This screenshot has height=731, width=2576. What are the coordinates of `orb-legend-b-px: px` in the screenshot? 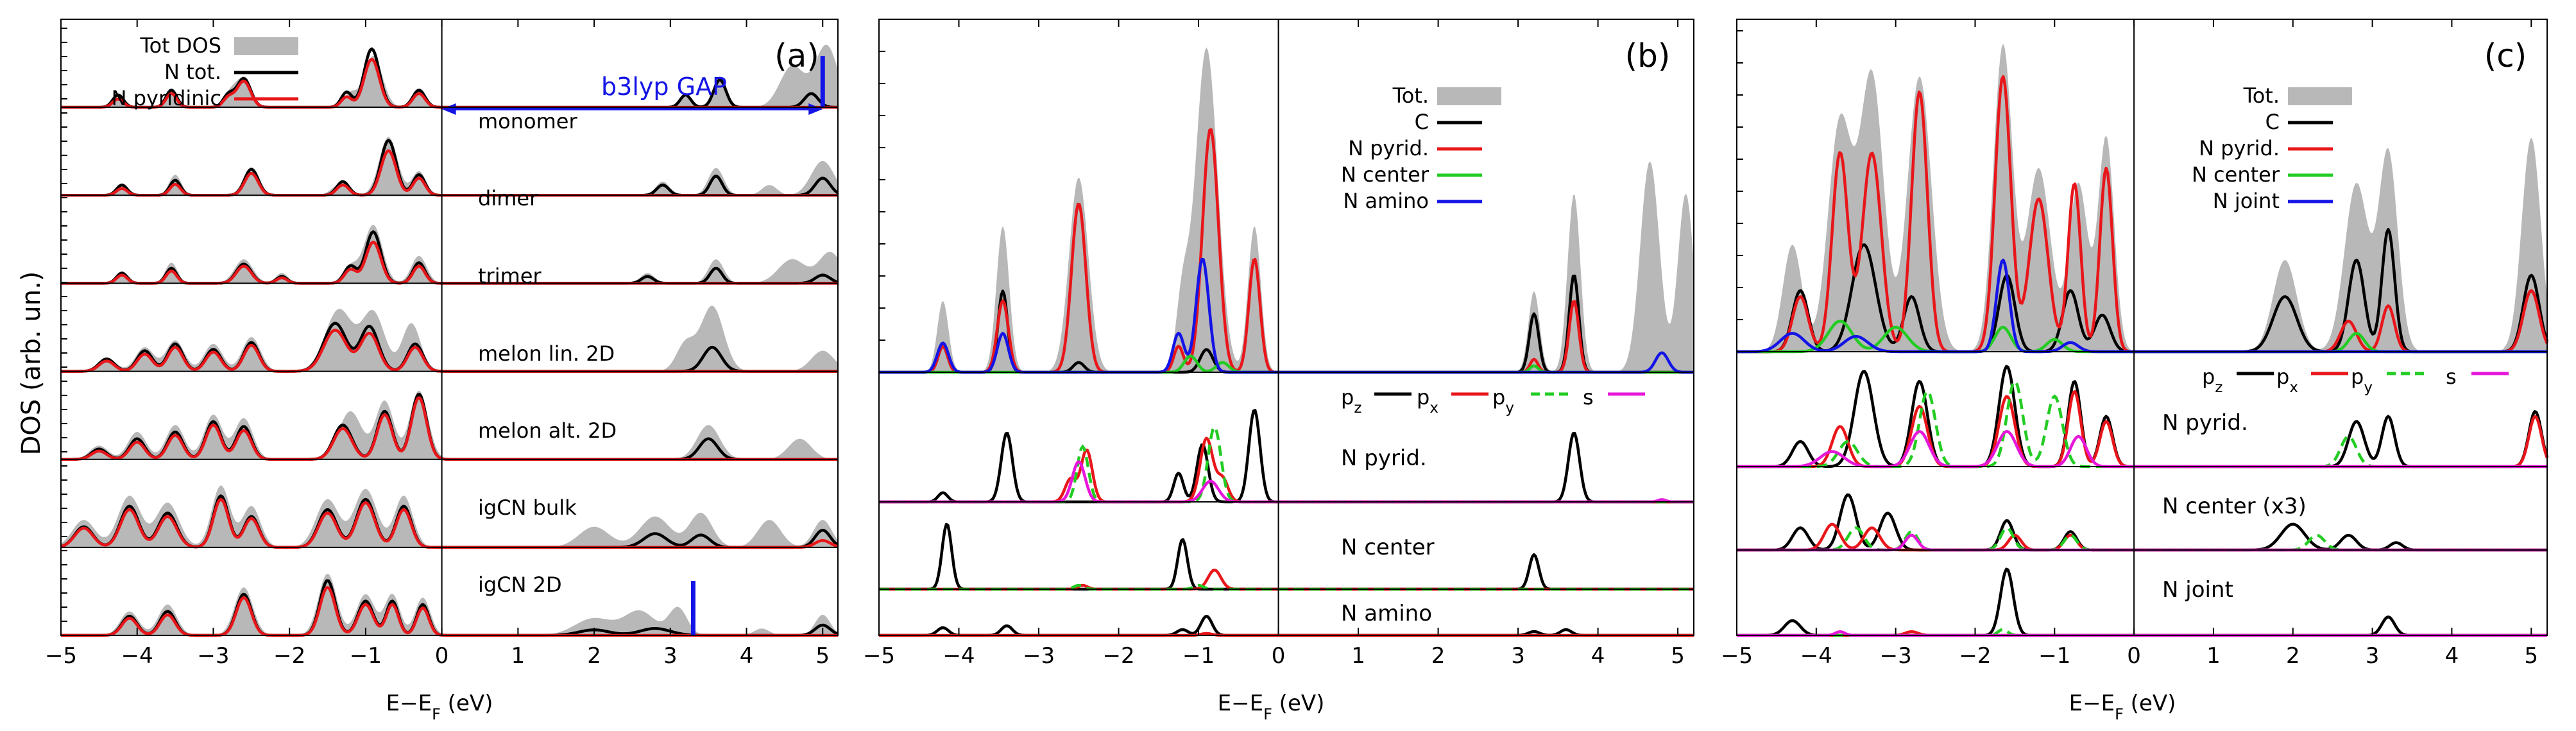 It's located at (1428, 401).